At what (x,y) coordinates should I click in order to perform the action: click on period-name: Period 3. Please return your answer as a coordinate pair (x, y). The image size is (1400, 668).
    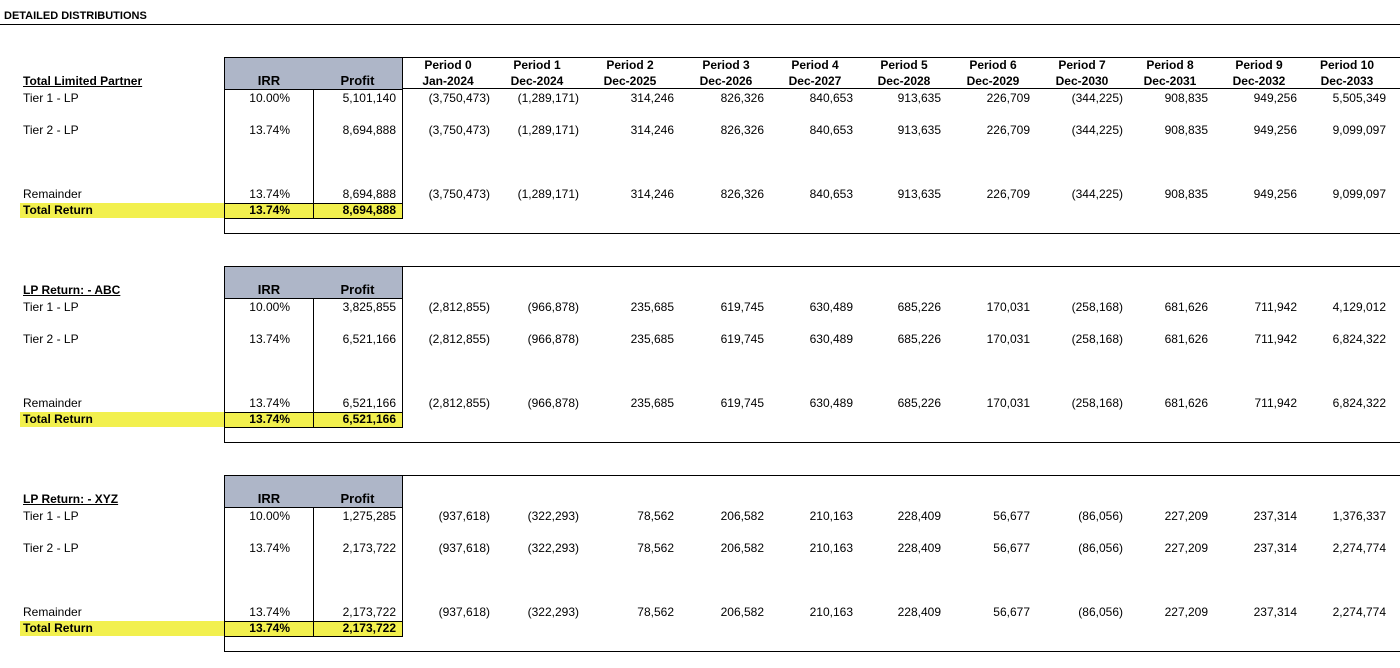
    Looking at the image, I should click on (726, 65).